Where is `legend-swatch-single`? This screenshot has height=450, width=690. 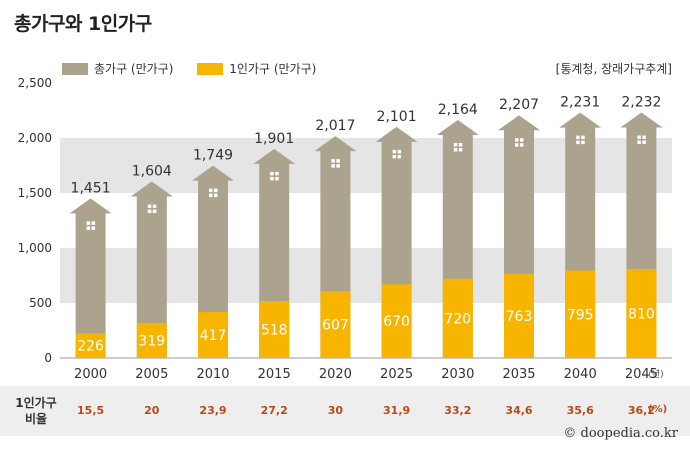
legend-swatch-single is located at coordinates (210, 68).